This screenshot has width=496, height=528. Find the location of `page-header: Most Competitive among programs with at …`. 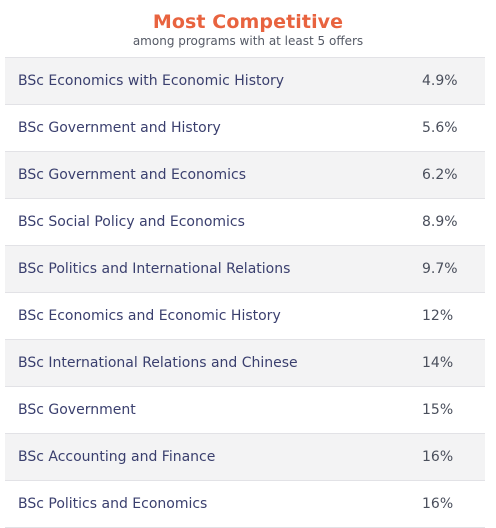

page-header: Most Competitive among programs with at … is located at coordinates (248, 29).